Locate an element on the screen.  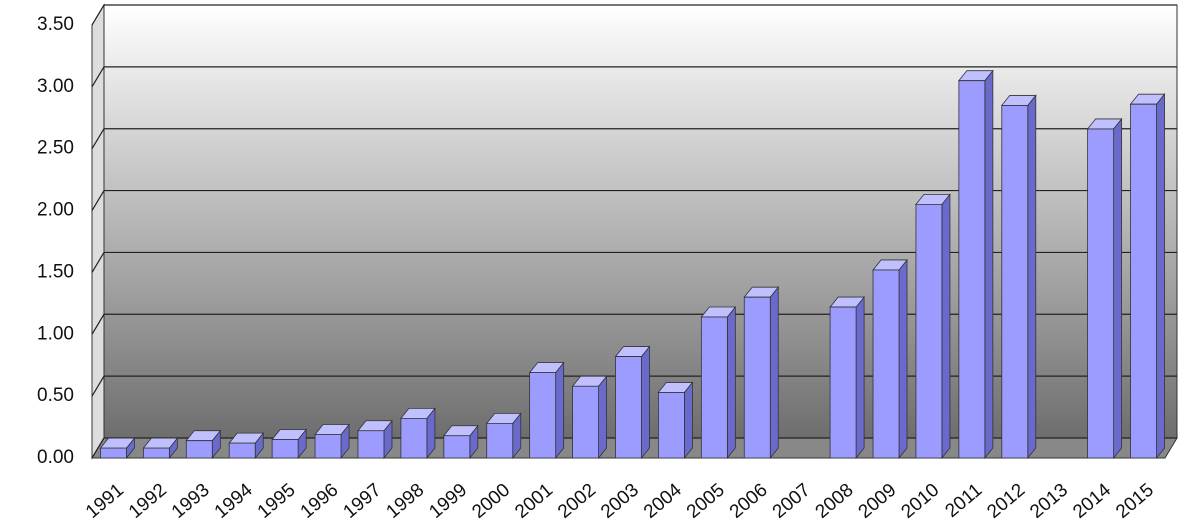
y-tick-label: 1.50 is located at coordinates (55, 271).